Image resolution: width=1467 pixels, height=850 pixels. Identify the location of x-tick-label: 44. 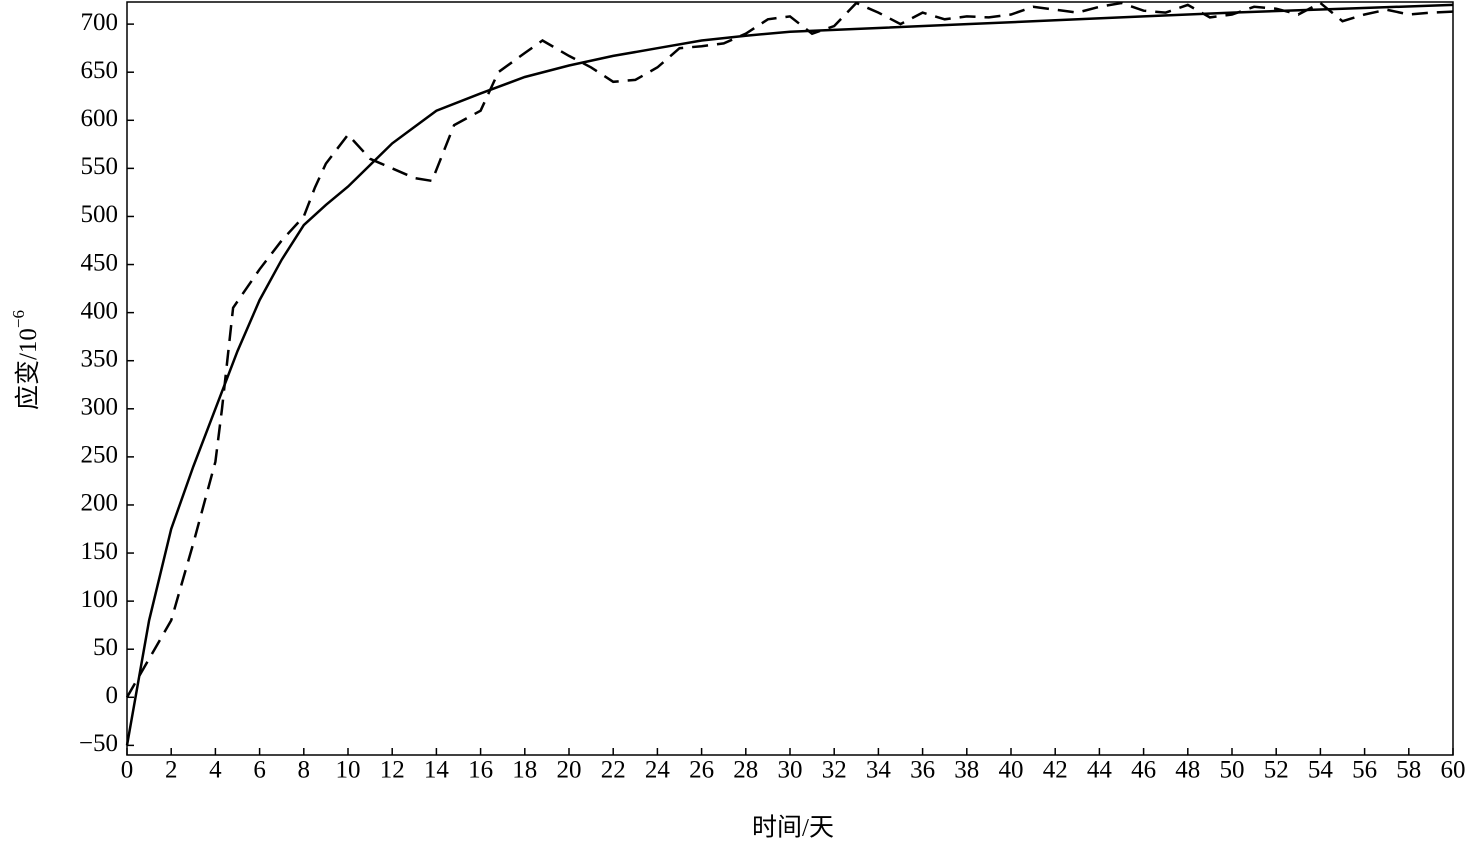
(1100, 770).